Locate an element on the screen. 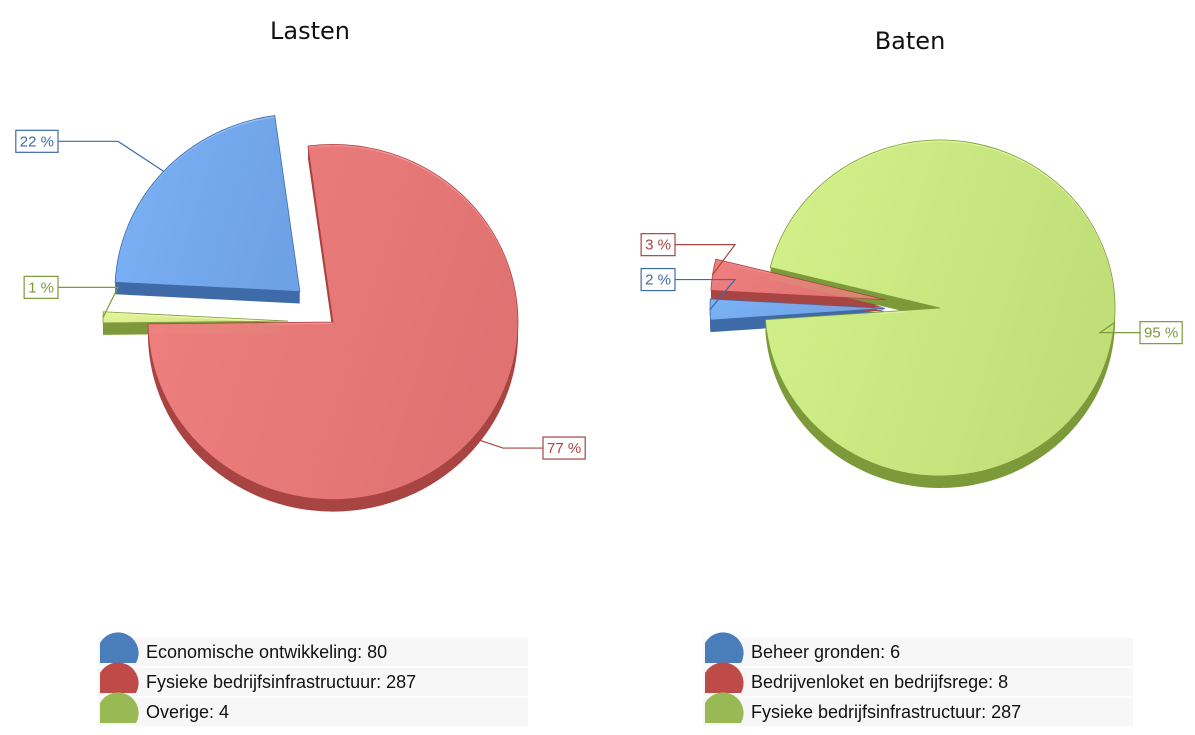 This screenshot has height=735, width=1195. data-label: 3 % is located at coordinates (658, 245).